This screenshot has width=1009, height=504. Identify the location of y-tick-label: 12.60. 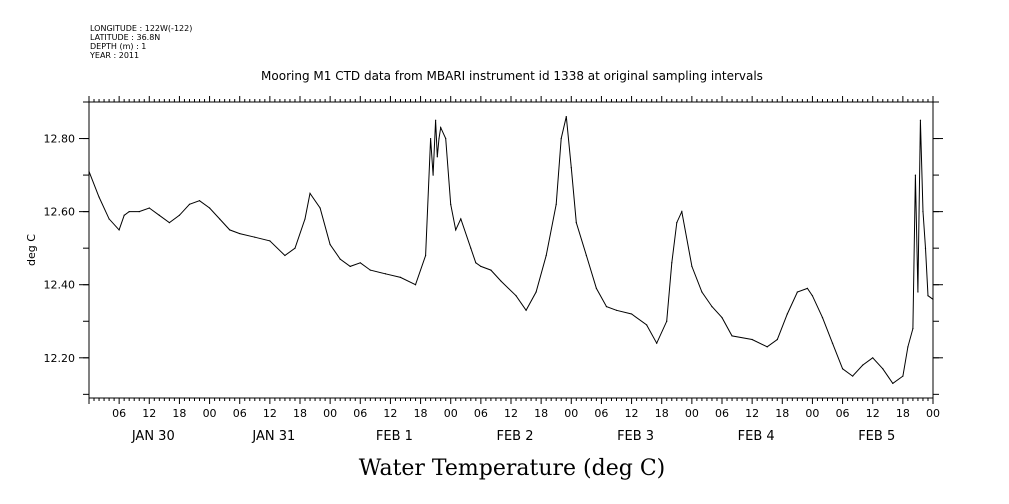
(60, 212).